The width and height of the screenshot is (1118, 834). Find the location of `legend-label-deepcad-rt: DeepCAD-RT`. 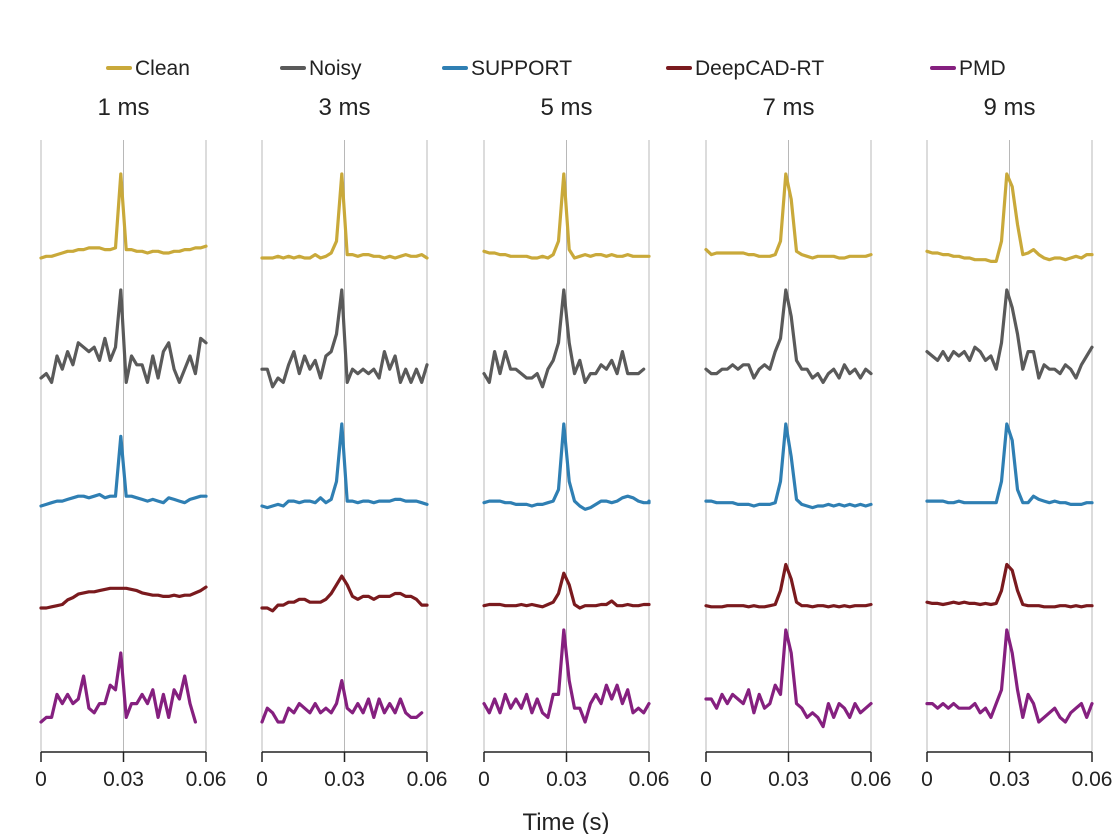

legend-label-deepcad-rt: DeepCAD-RT is located at coordinates (759, 68).